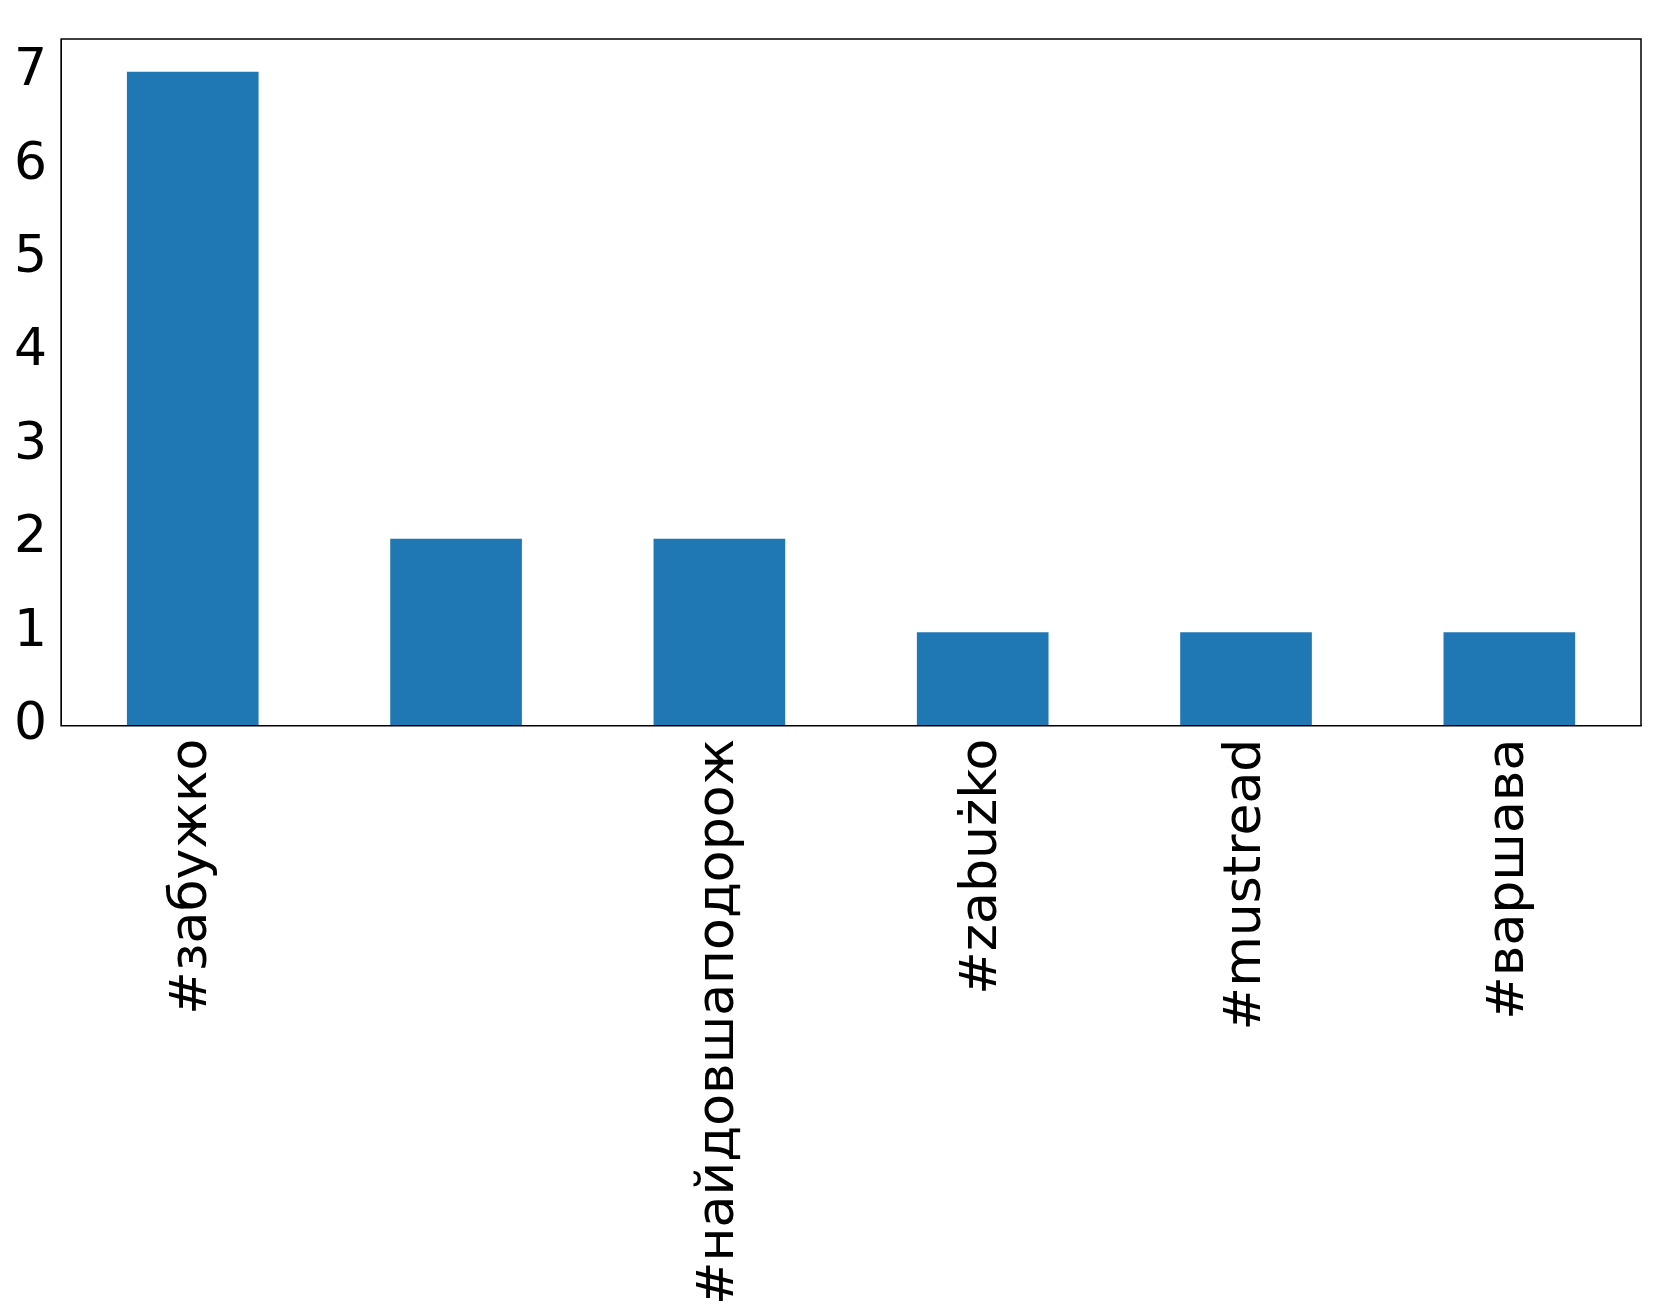 The height and width of the screenshot is (1308, 1679). Describe the element at coordinates (30, 534) in the screenshot. I see `y-tick-label: 2` at that location.